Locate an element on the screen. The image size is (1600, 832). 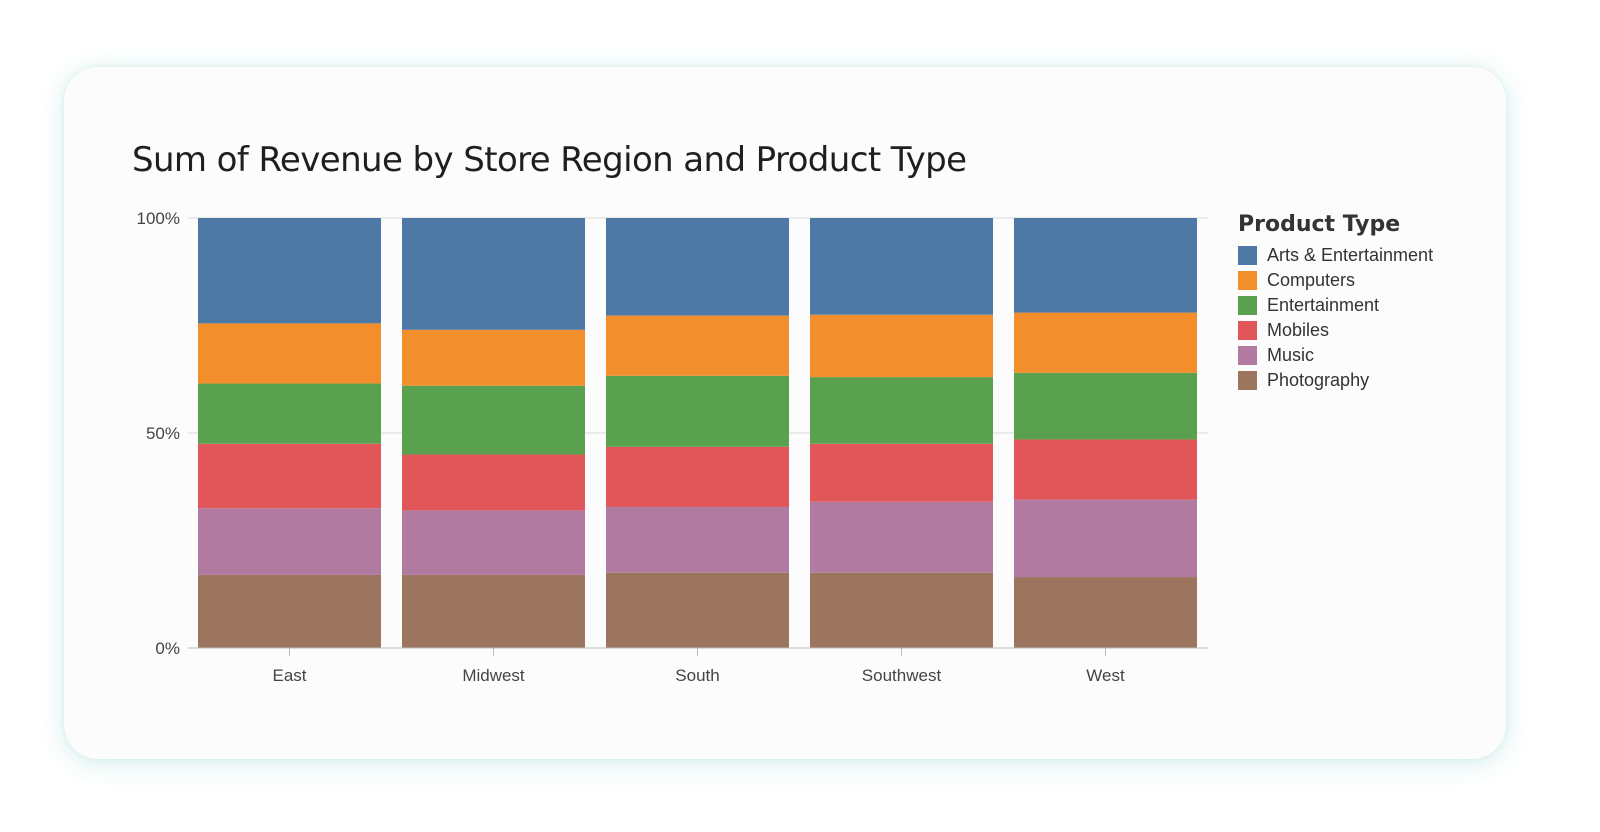
x-tick-label-midwest: Midwest is located at coordinates (493, 675).